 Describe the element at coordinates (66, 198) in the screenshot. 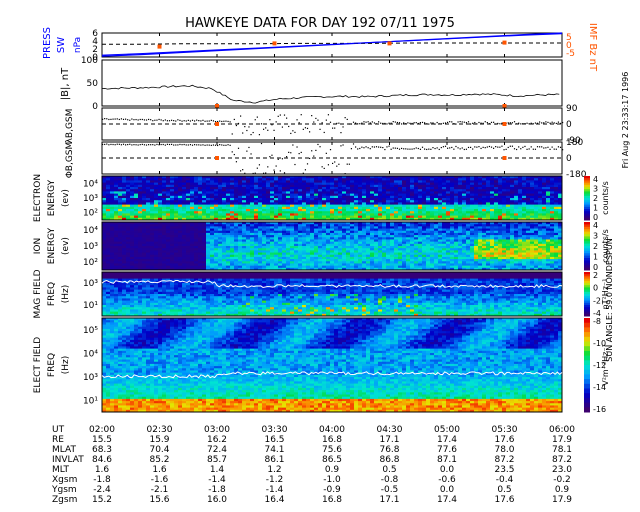

I see `y-axis-label: (ev)` at that location.